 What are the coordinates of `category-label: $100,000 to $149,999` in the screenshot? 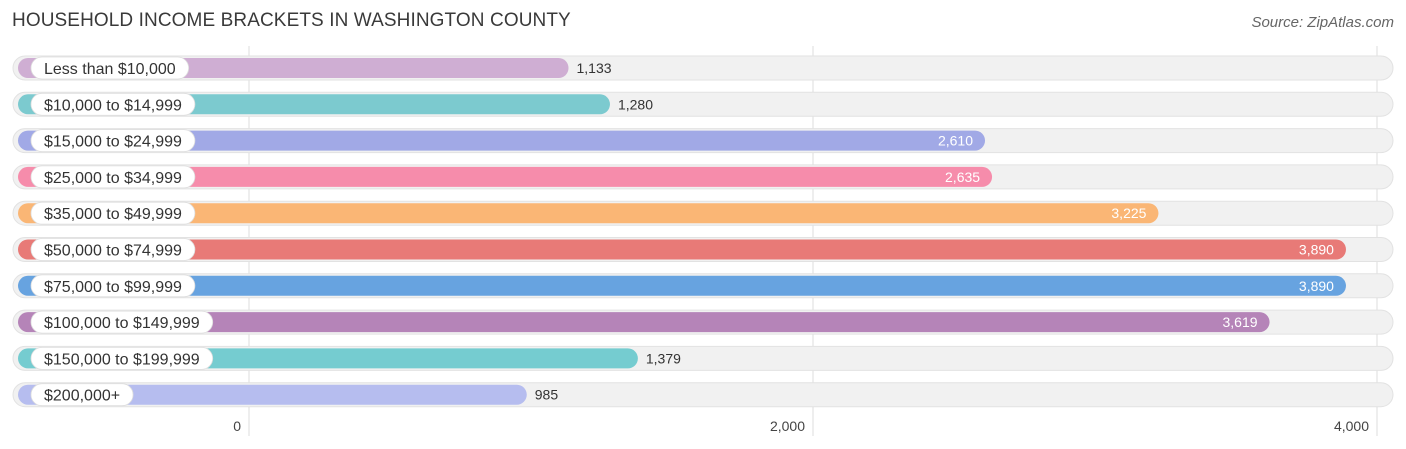 It's located at (122, 323).